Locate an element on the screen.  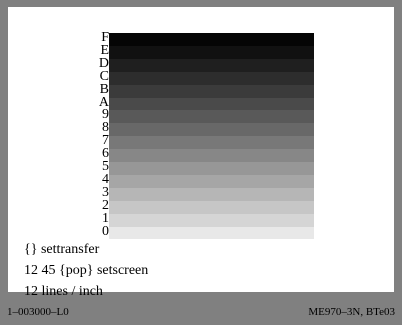
ramp-label: B is located at coordinates (104, 89).